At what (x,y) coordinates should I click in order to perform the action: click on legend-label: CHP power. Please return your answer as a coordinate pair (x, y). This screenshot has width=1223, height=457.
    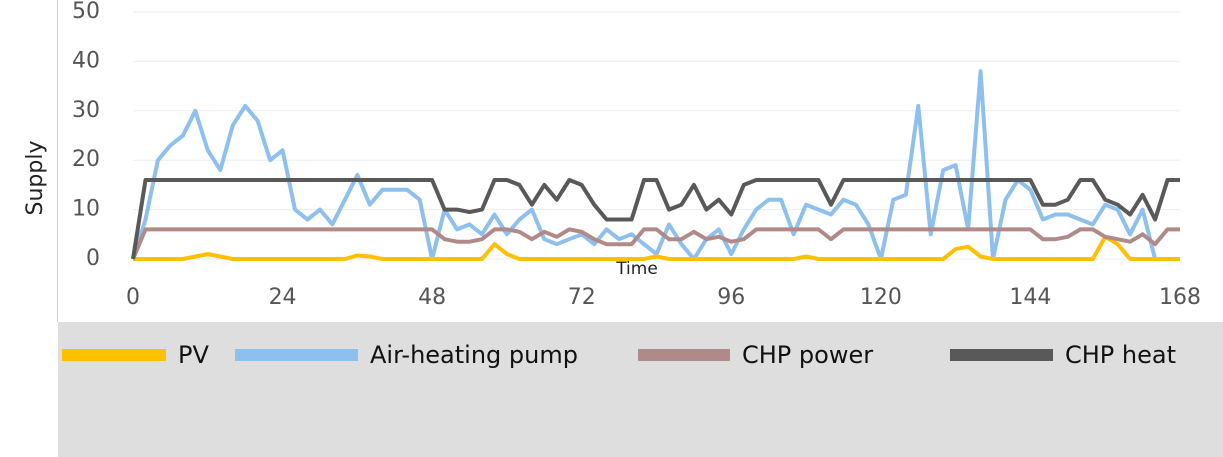
    Looking at the image, I should click on (807, 355).